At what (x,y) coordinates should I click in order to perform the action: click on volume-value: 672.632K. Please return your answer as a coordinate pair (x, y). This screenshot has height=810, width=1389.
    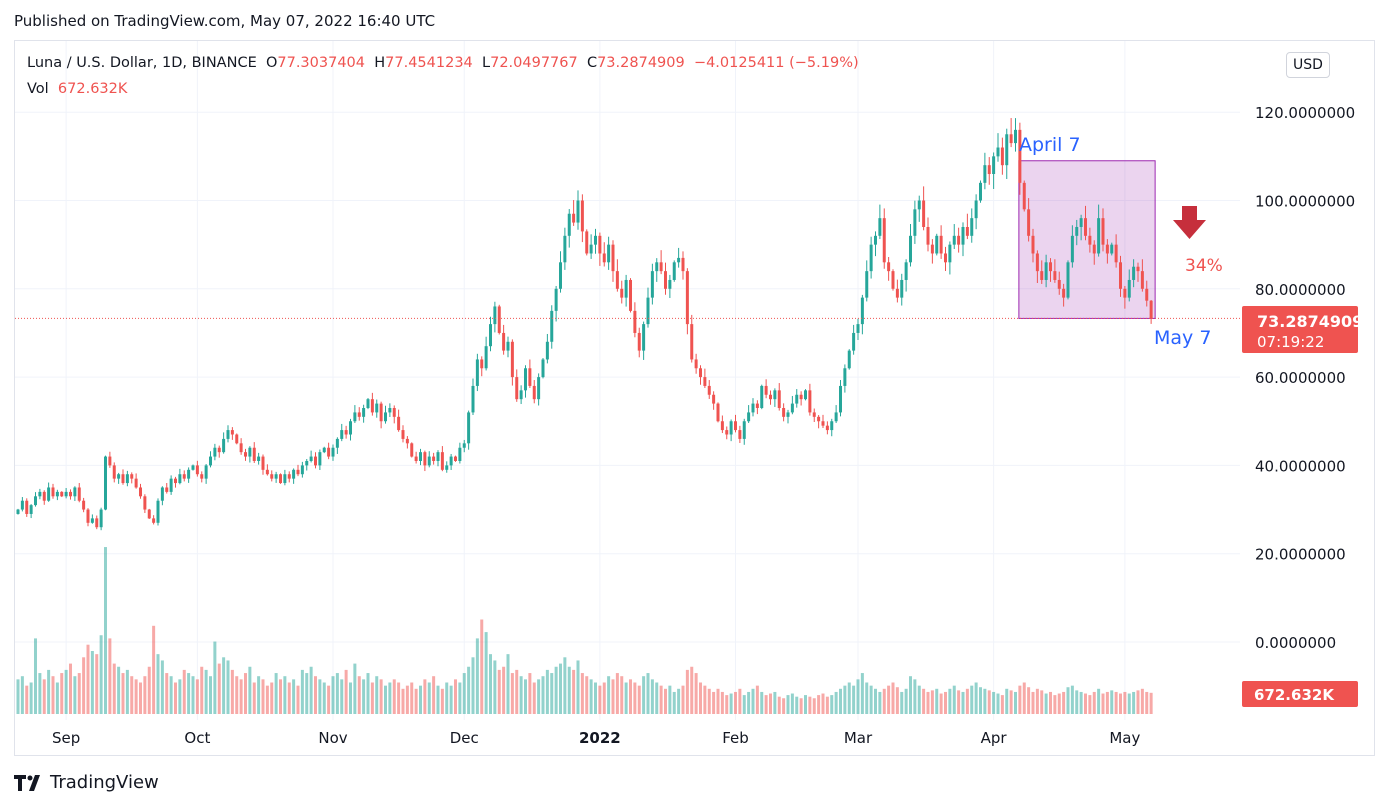
    Looking at the image, I should click on (92, 89).